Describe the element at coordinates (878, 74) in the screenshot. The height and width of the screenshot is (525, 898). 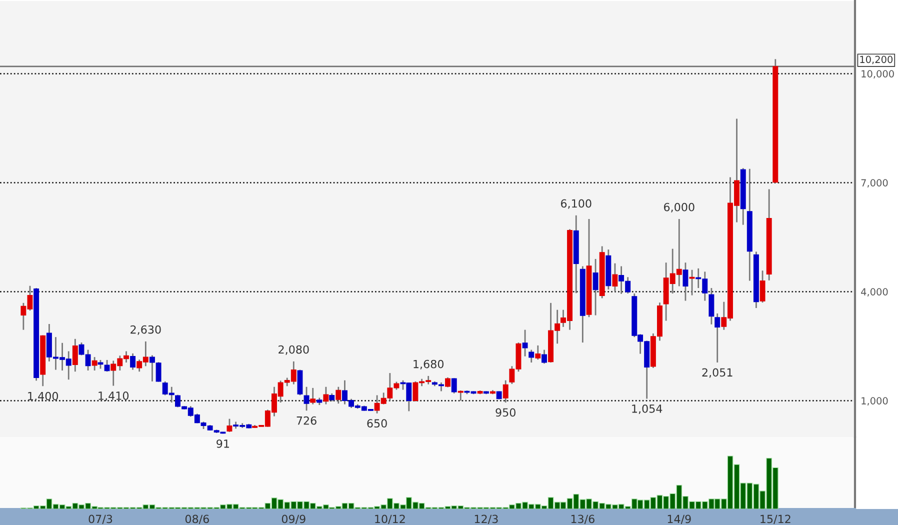
I see `y-tick-label: 10,000` at that location.